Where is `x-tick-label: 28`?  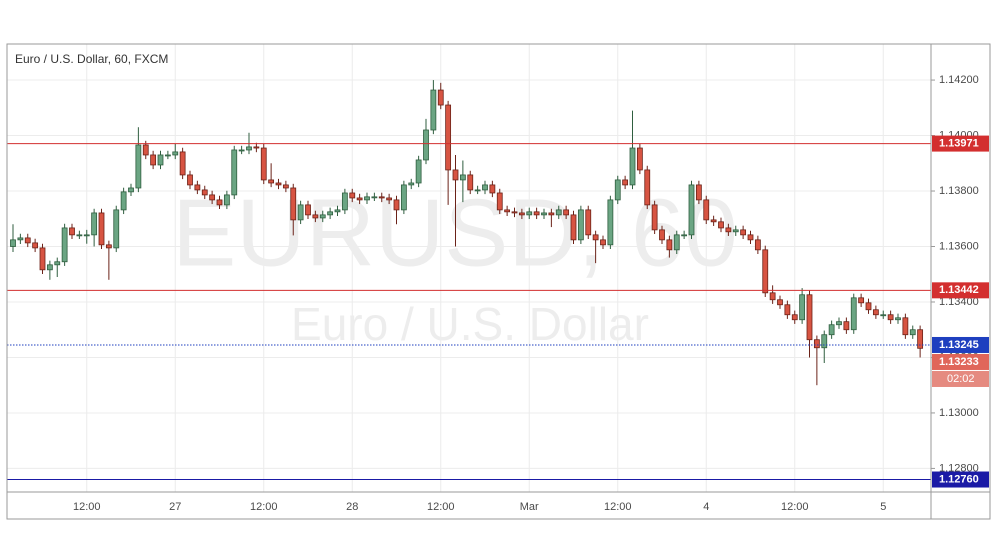 x-tick-label: 28 is located at coordinates (352, 507).